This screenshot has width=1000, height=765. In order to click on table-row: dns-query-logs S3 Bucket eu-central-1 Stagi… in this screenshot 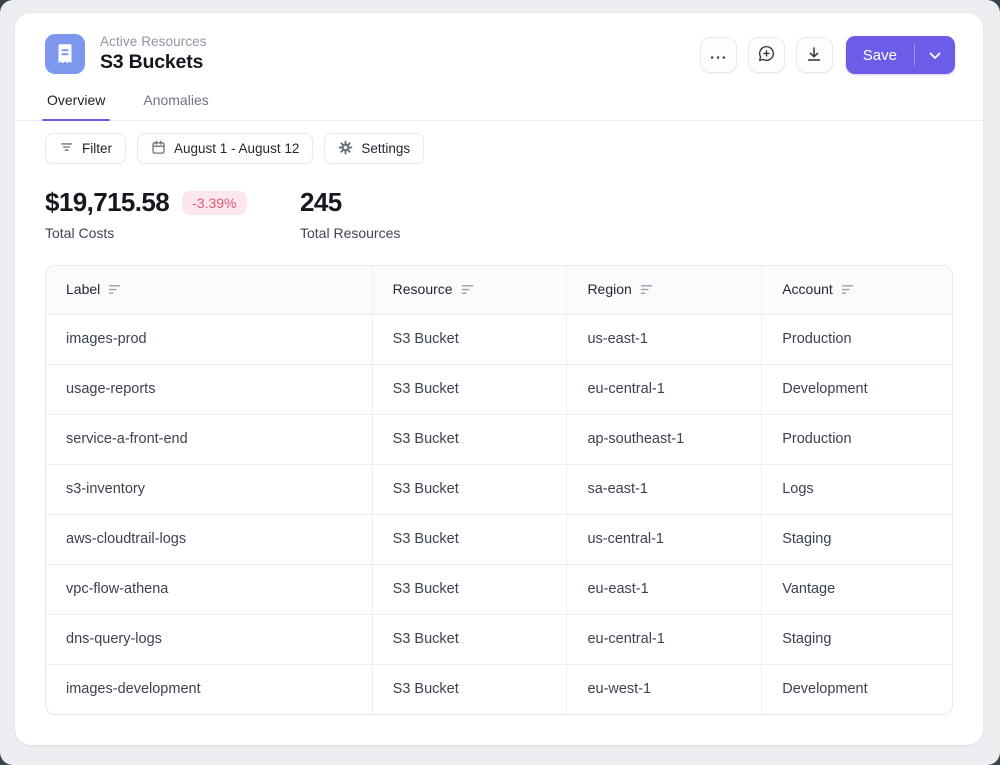, I will do `click(499, 638)`.